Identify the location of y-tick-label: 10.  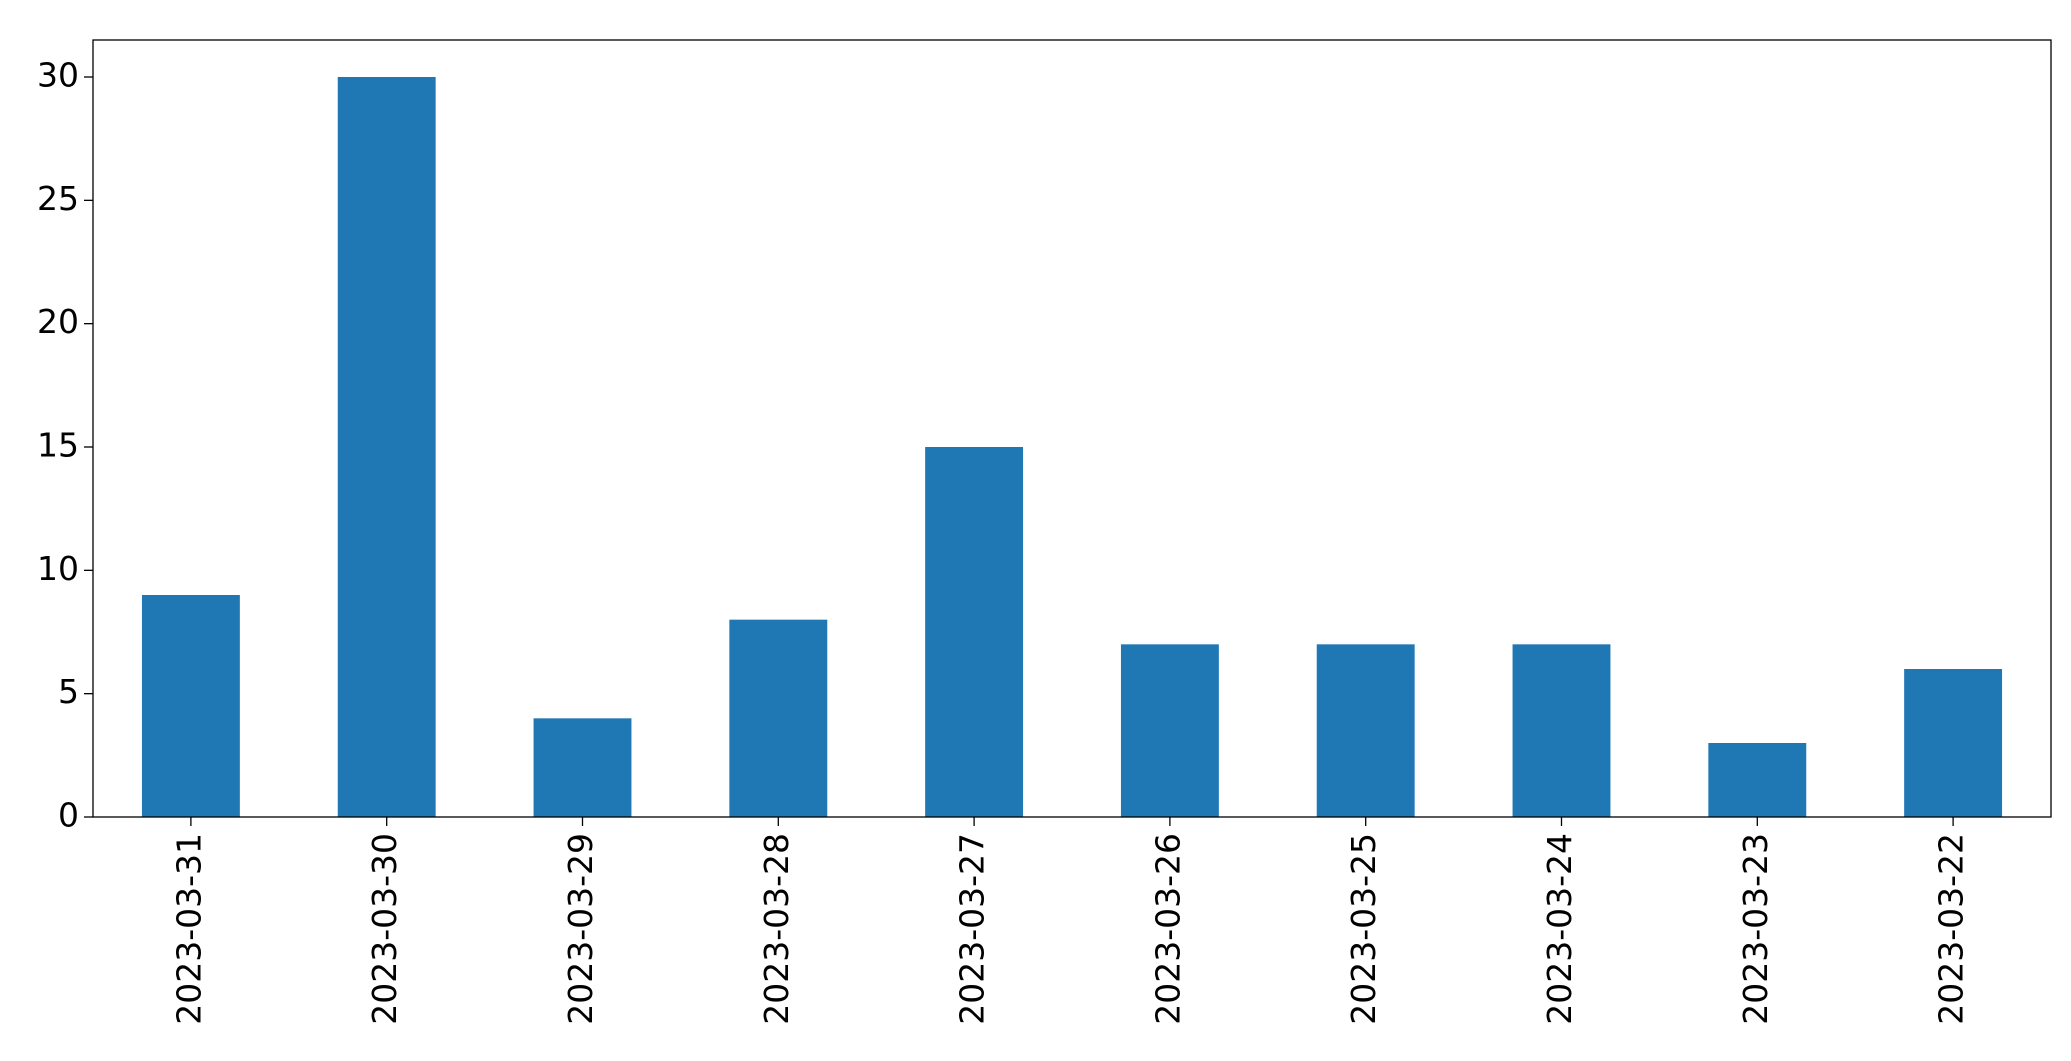
(58, 568).